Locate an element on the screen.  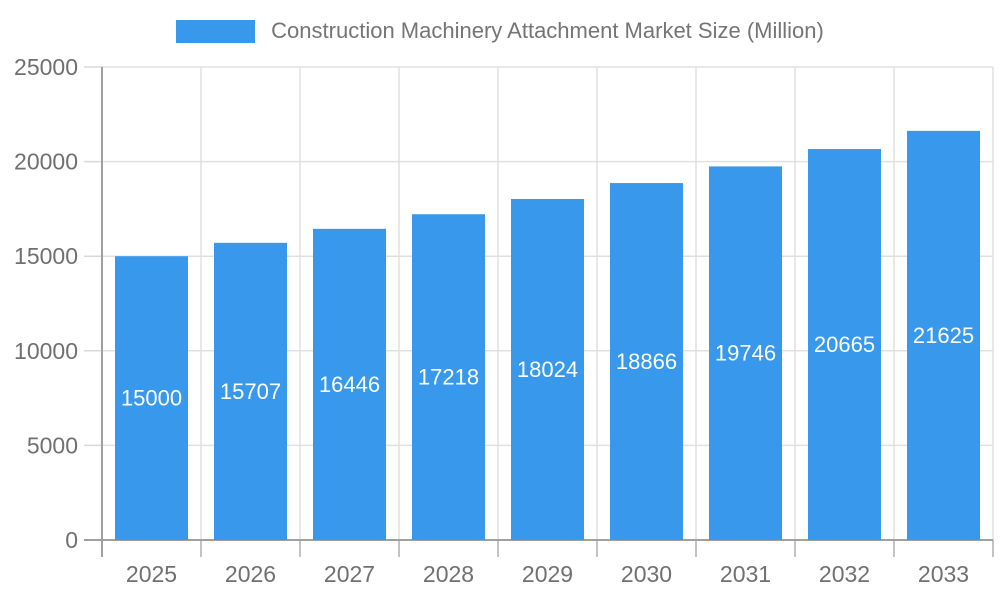
bar-value-label-2025: 15000 is located at coordinates (151, 398).